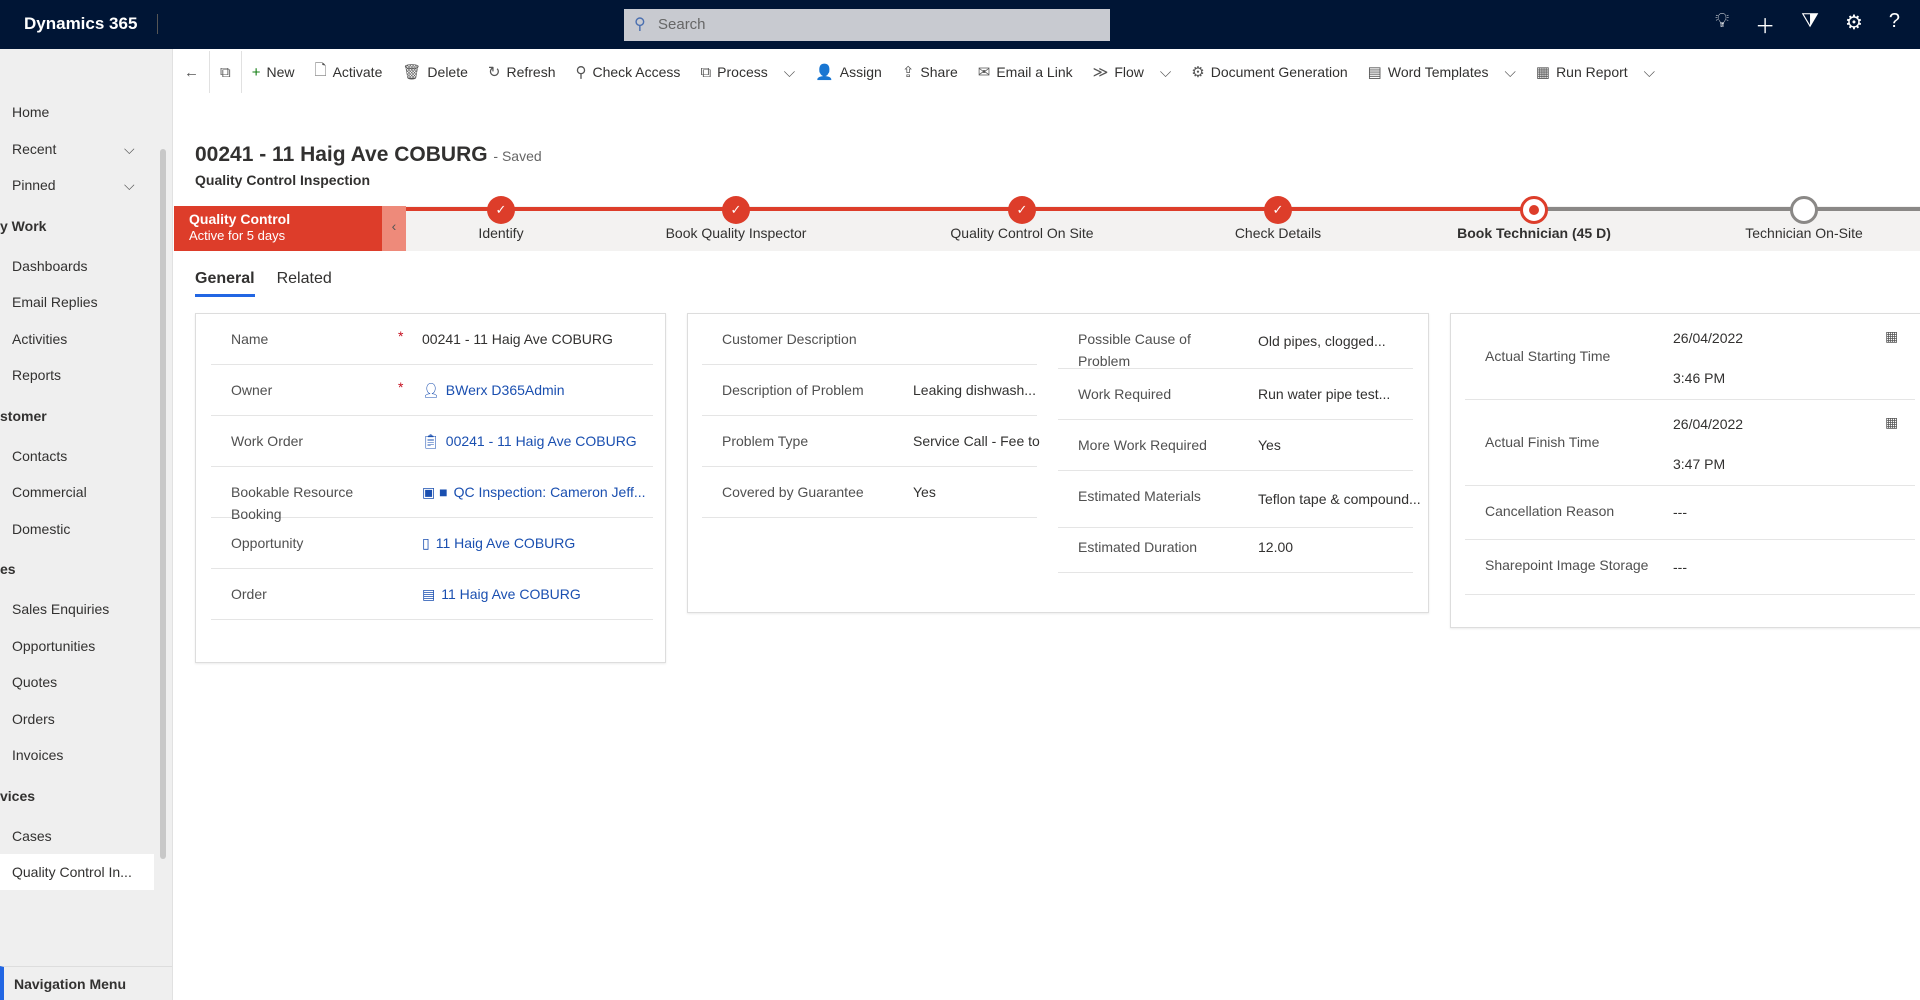 The width and height of the screenshot is (1920, 1000). What do you see at coordinates (1278, 233) in the screenshot?
I see `stage-label: Check Details` at bounding box center [1278, 233].